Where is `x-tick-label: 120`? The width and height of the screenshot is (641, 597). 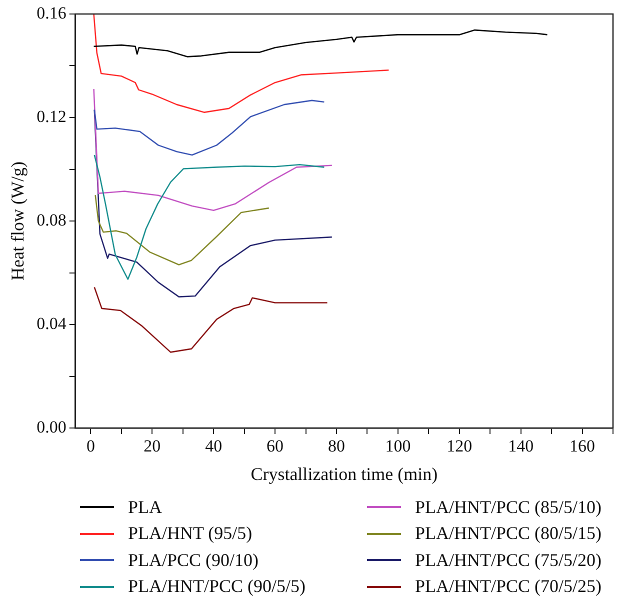 x-tick-label: 120 is located at coordinates (459, 446).